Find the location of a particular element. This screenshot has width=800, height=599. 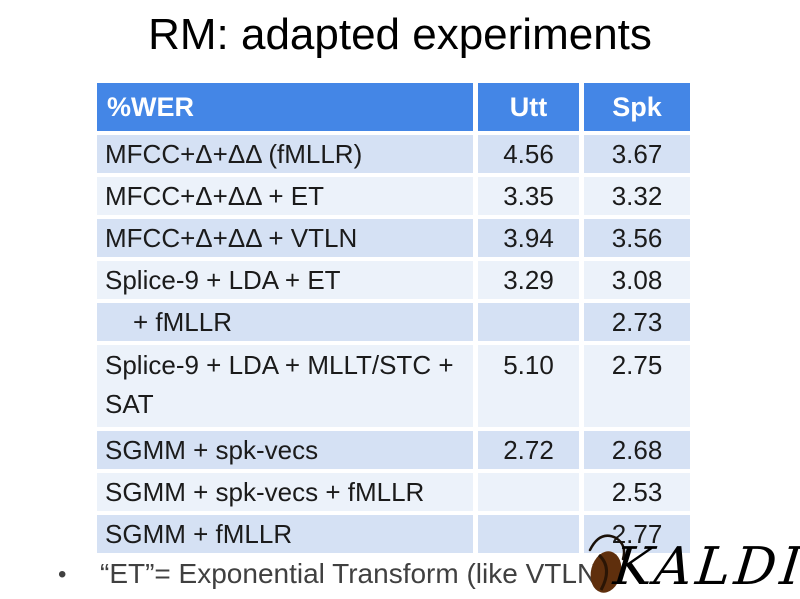

table-row: SGMM + spk-vecs 2.72 2.68 is located at coordinates (393, 450).